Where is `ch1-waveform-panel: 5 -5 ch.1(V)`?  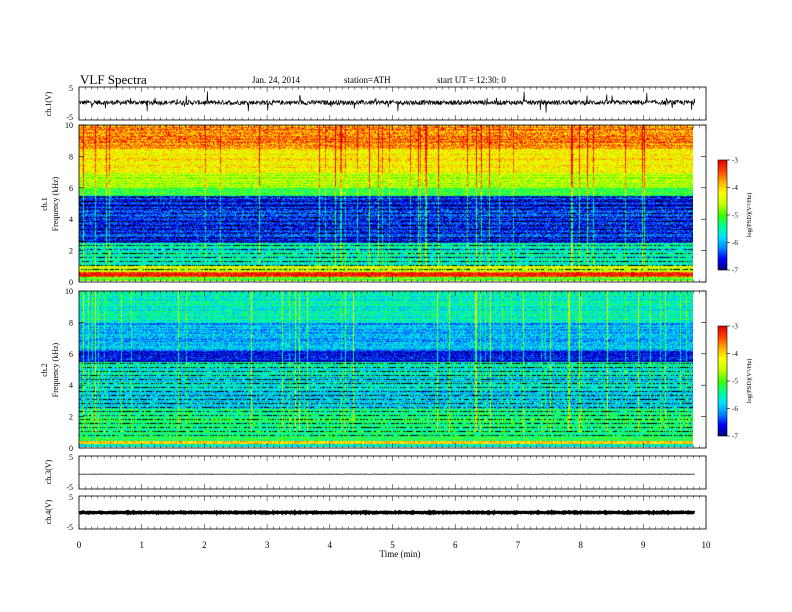 ch1-waveform-panel: 5 -5 ch.1(V) is located at coordinates (375, 103).